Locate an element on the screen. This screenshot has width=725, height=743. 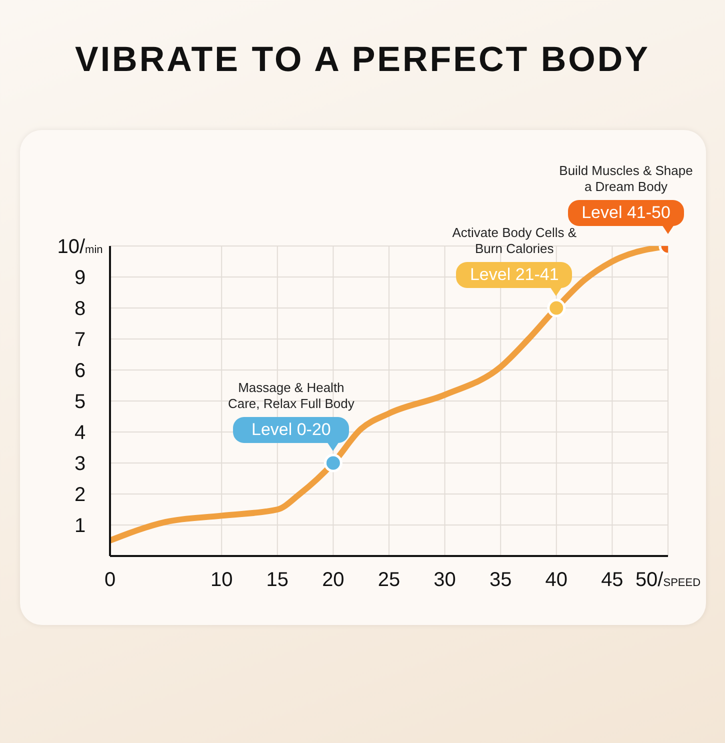
annotation: Level 21-41 is located at coordinates (514, 275).